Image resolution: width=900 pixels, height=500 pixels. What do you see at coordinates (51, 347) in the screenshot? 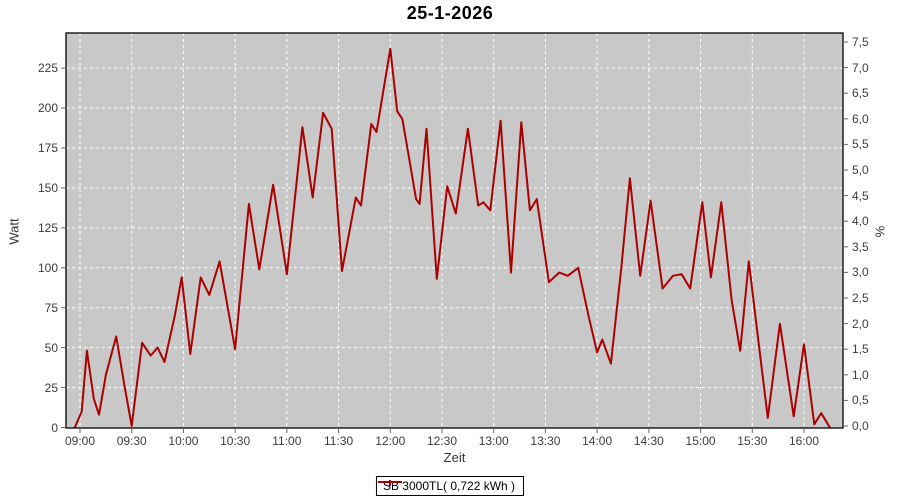
I see `left-axis-tick-label: 50` at bounding box center [51, 347].